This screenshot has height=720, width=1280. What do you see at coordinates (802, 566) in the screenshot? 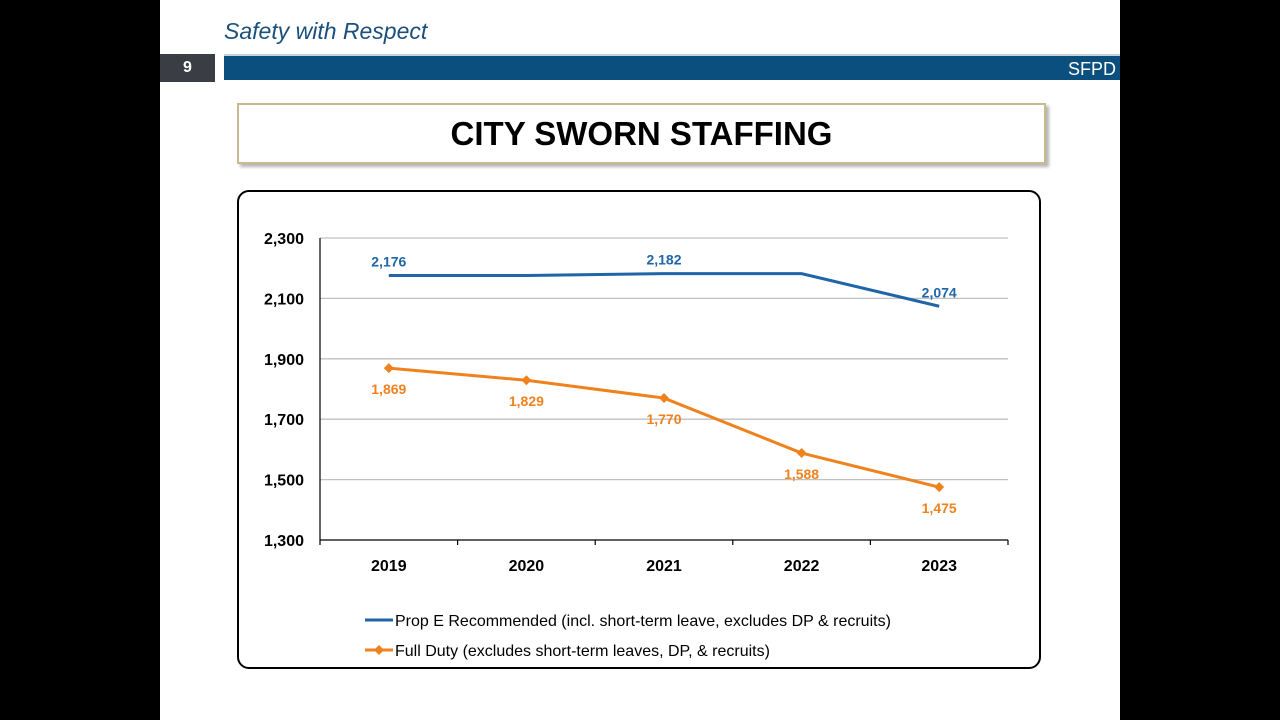
I see `x-tick-label: 2022` at bounding box center [802, 566].